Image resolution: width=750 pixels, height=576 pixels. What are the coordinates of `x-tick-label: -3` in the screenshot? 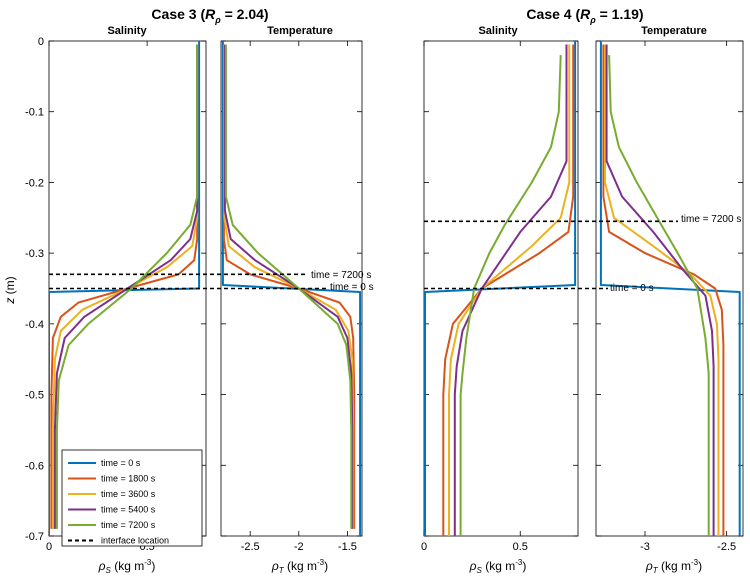 It's located at (645, 547).